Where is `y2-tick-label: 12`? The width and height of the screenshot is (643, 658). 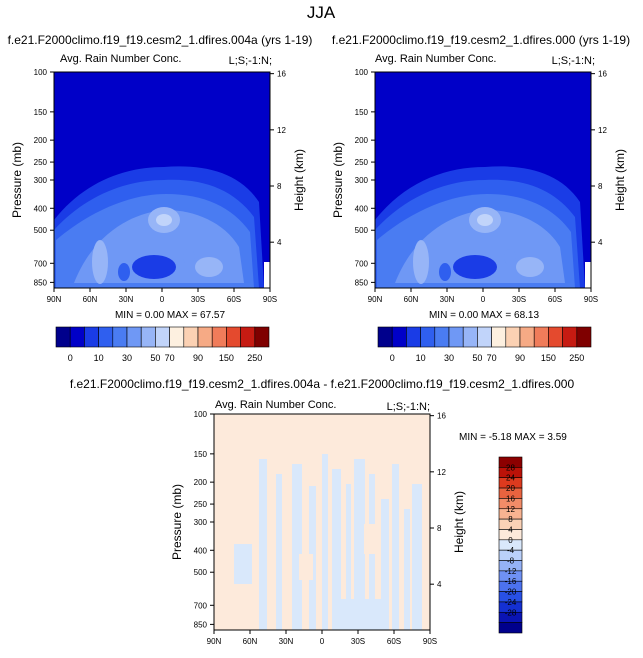
y2-tick-label: 12 is located at coordinates (281, 130).